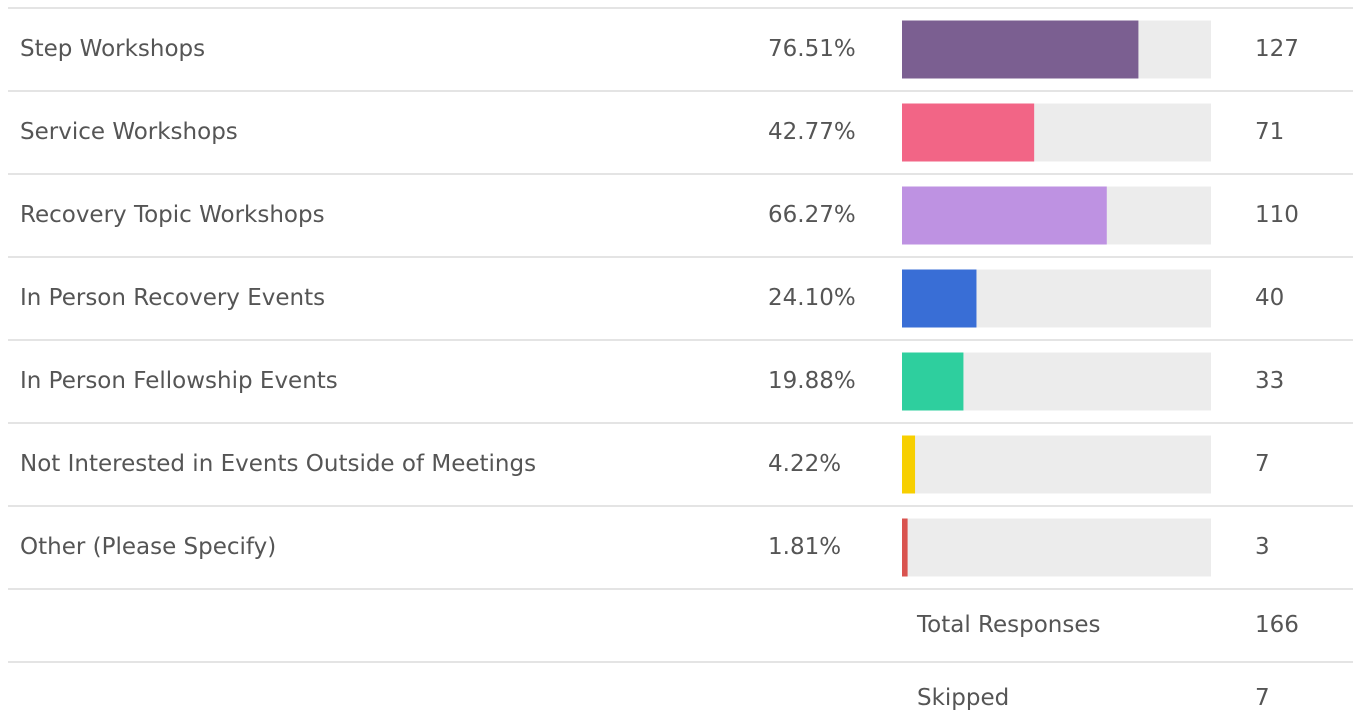 The image size is (1353, 718). What do you see at coordinates (1269, 298) in the screenshot?
I see `count-label: 40` at bounding box center [1269, 298].